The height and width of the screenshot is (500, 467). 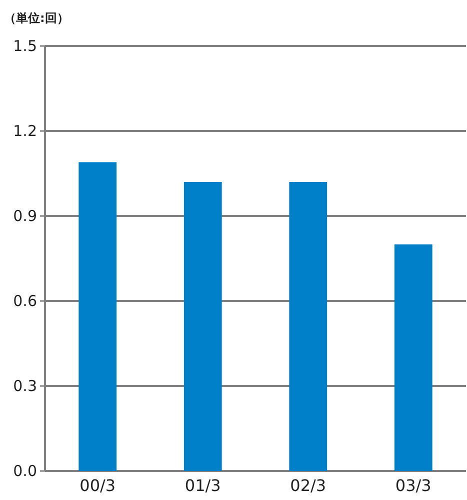 What do you see at coordinates (36, 18) in the screenshot?
I see `y-axis-title: （単位:回）` at bounding box center [36, 18].